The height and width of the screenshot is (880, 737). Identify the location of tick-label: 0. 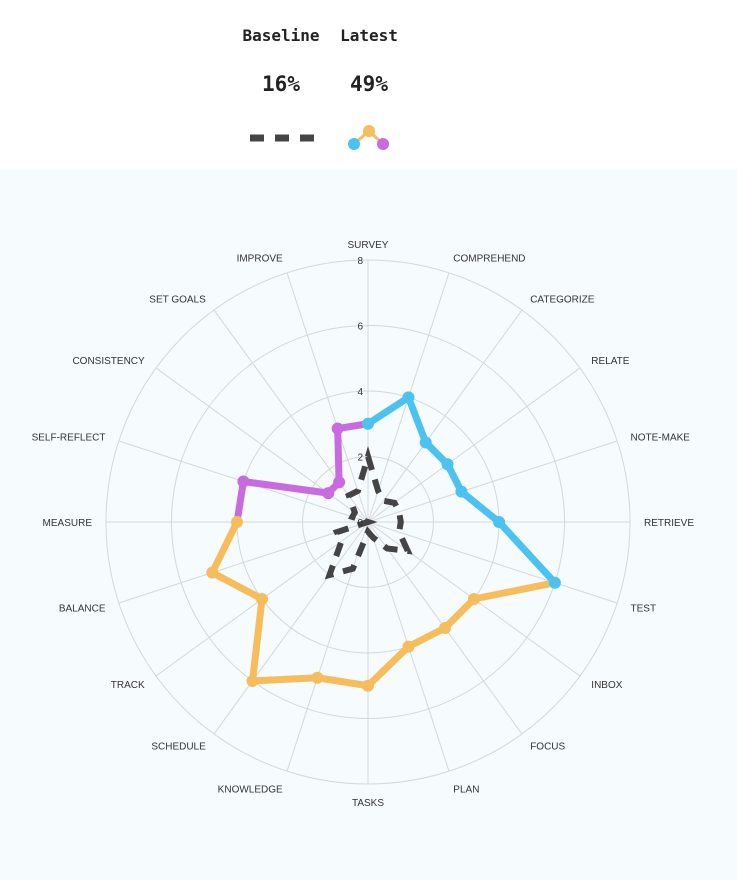
(360, 523).